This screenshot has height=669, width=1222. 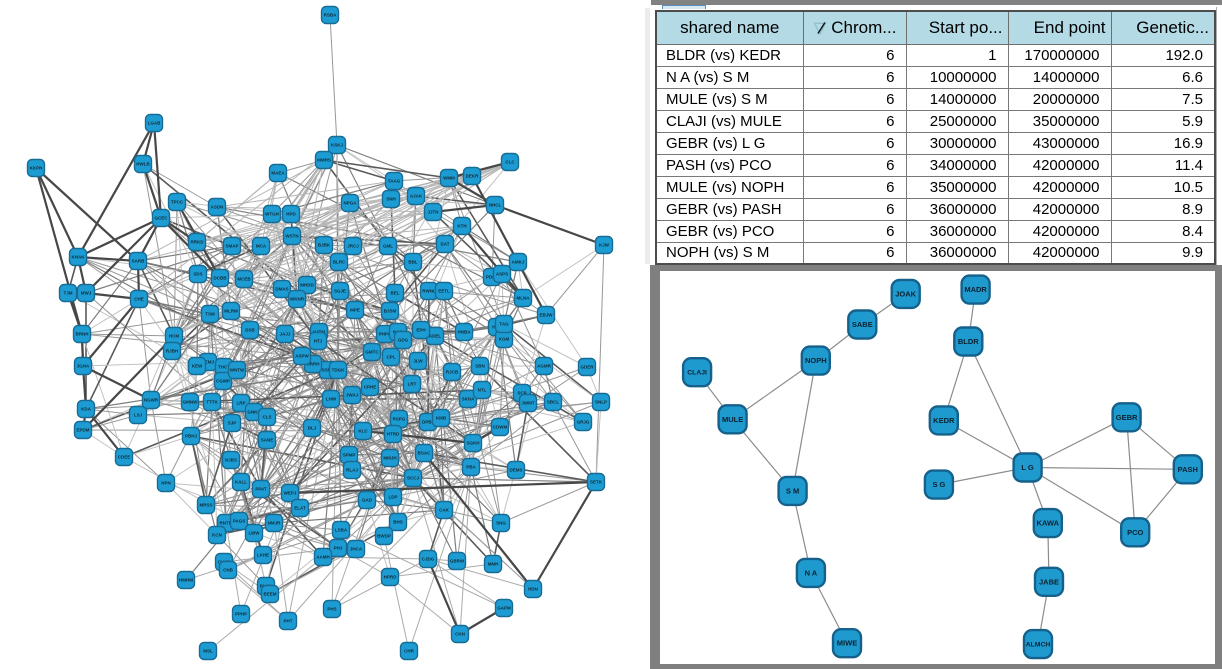 What do you see at coordinates (418, 361) in the screenshot?
I see `svg-text: JLW` at bounding box center [418, 361].